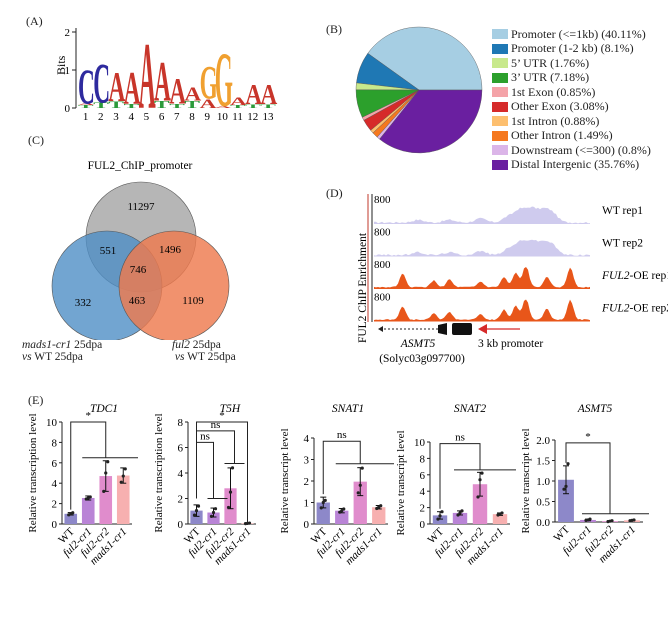  I want to click on logo-ytick-label: 0, so click(68, 109).